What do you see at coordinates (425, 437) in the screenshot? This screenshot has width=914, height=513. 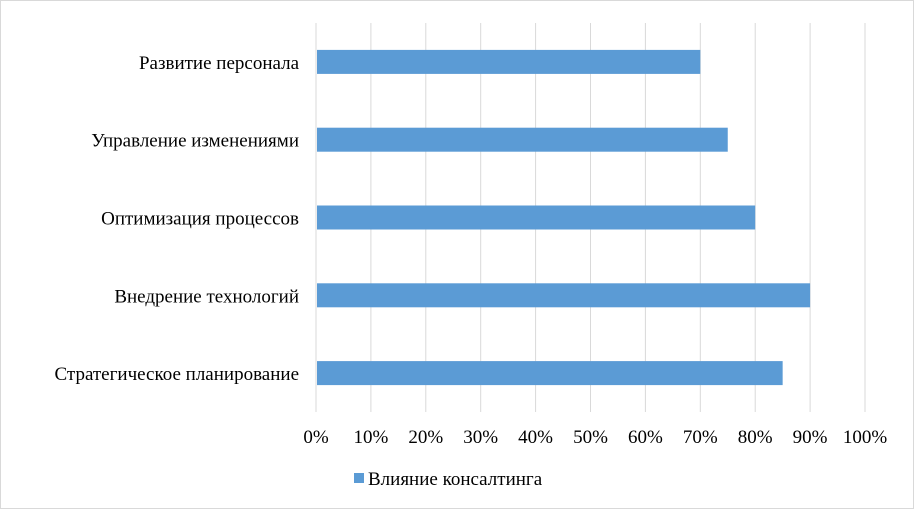 I see `x-tick-label: 20%` at bounding box center [425, 437].